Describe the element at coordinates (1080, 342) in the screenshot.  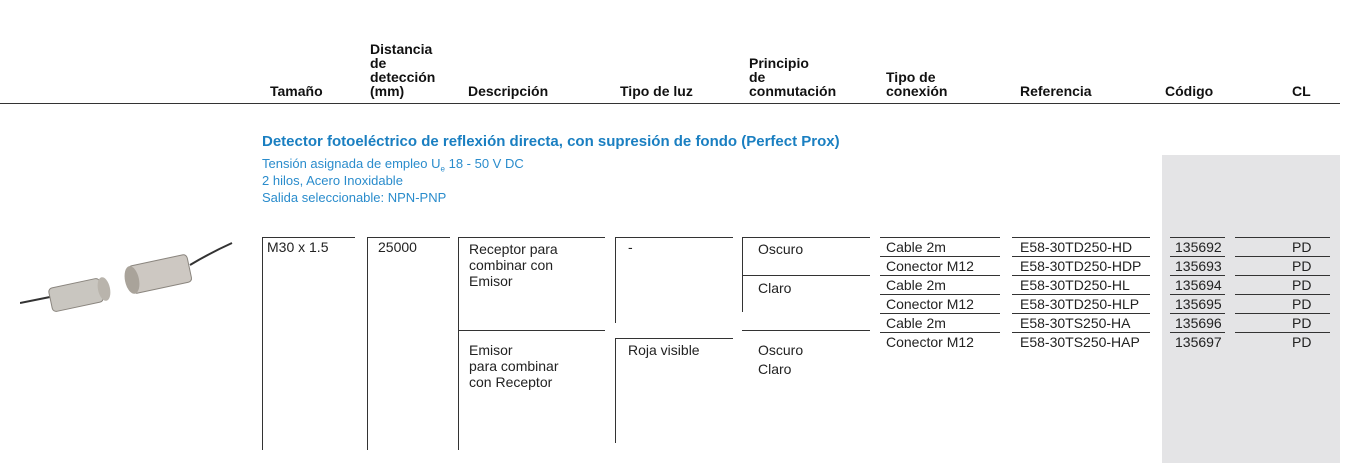
I see `cell: E58-30TS250-HAP` at that location.